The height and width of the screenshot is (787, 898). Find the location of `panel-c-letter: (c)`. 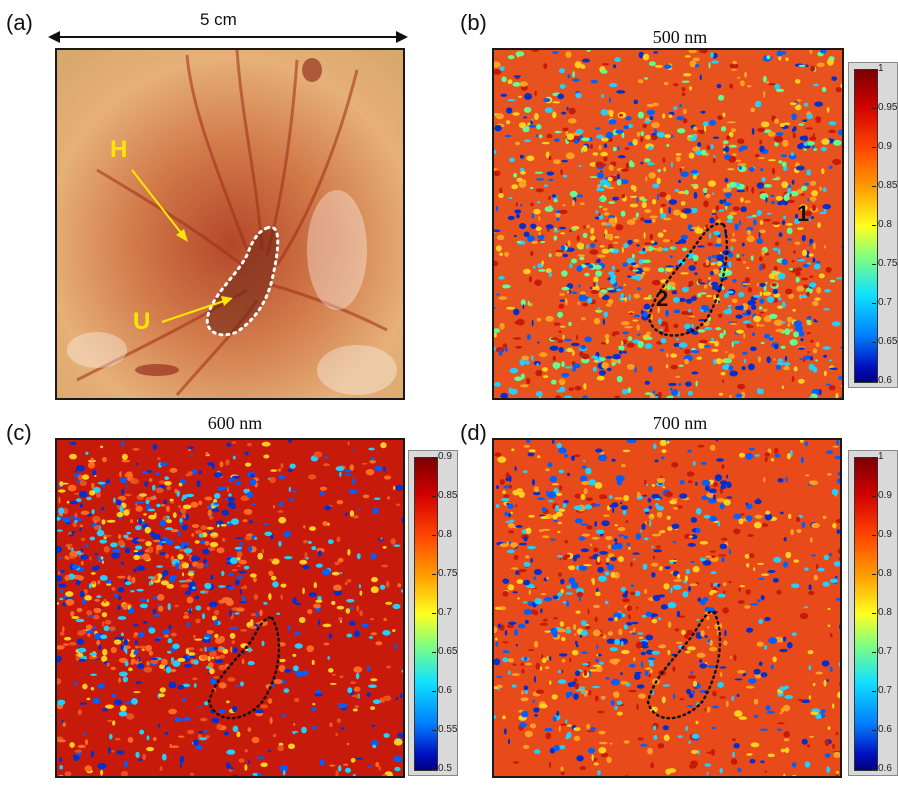

panel-c-letter: (c) is located at coordinates (19, 432).